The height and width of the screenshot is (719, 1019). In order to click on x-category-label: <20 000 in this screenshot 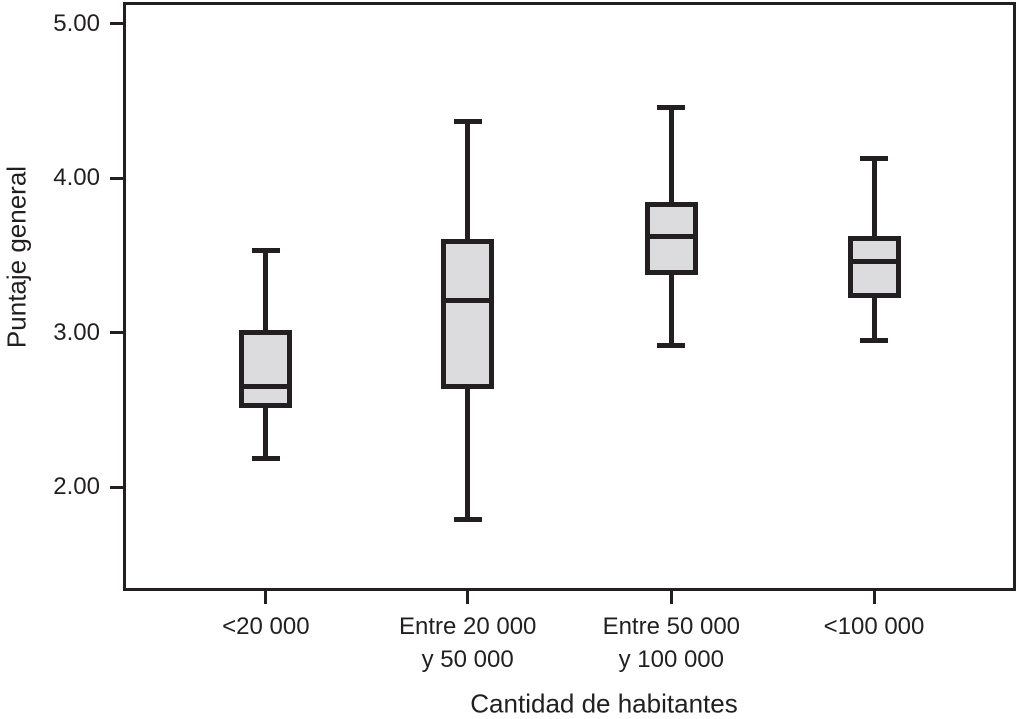, I will do `click(266, 626)`.